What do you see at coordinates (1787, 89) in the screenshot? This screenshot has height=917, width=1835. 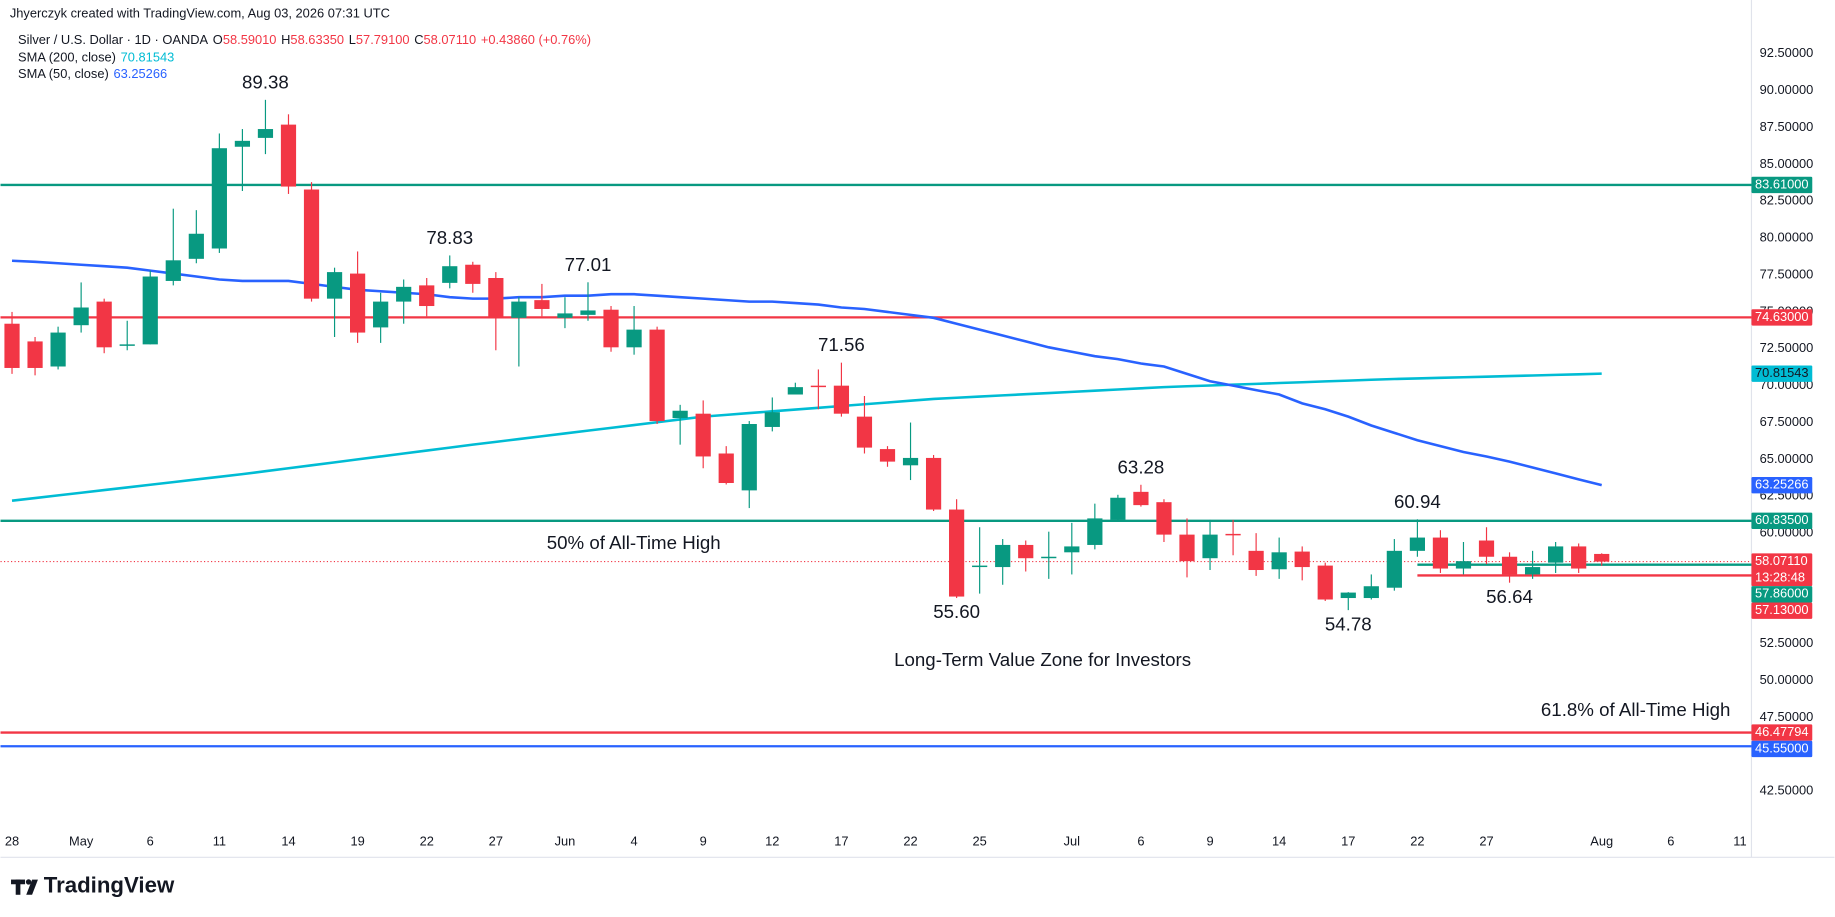 I see `y-tick-label: 90.00000` at bounding box center [1787, 89].